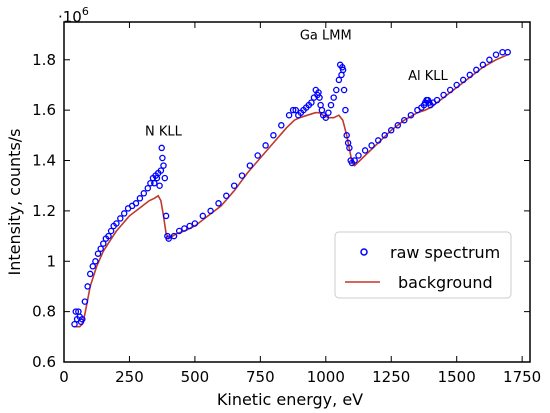  I want to click on y-tick-label: 1.8, so click(44, 60).